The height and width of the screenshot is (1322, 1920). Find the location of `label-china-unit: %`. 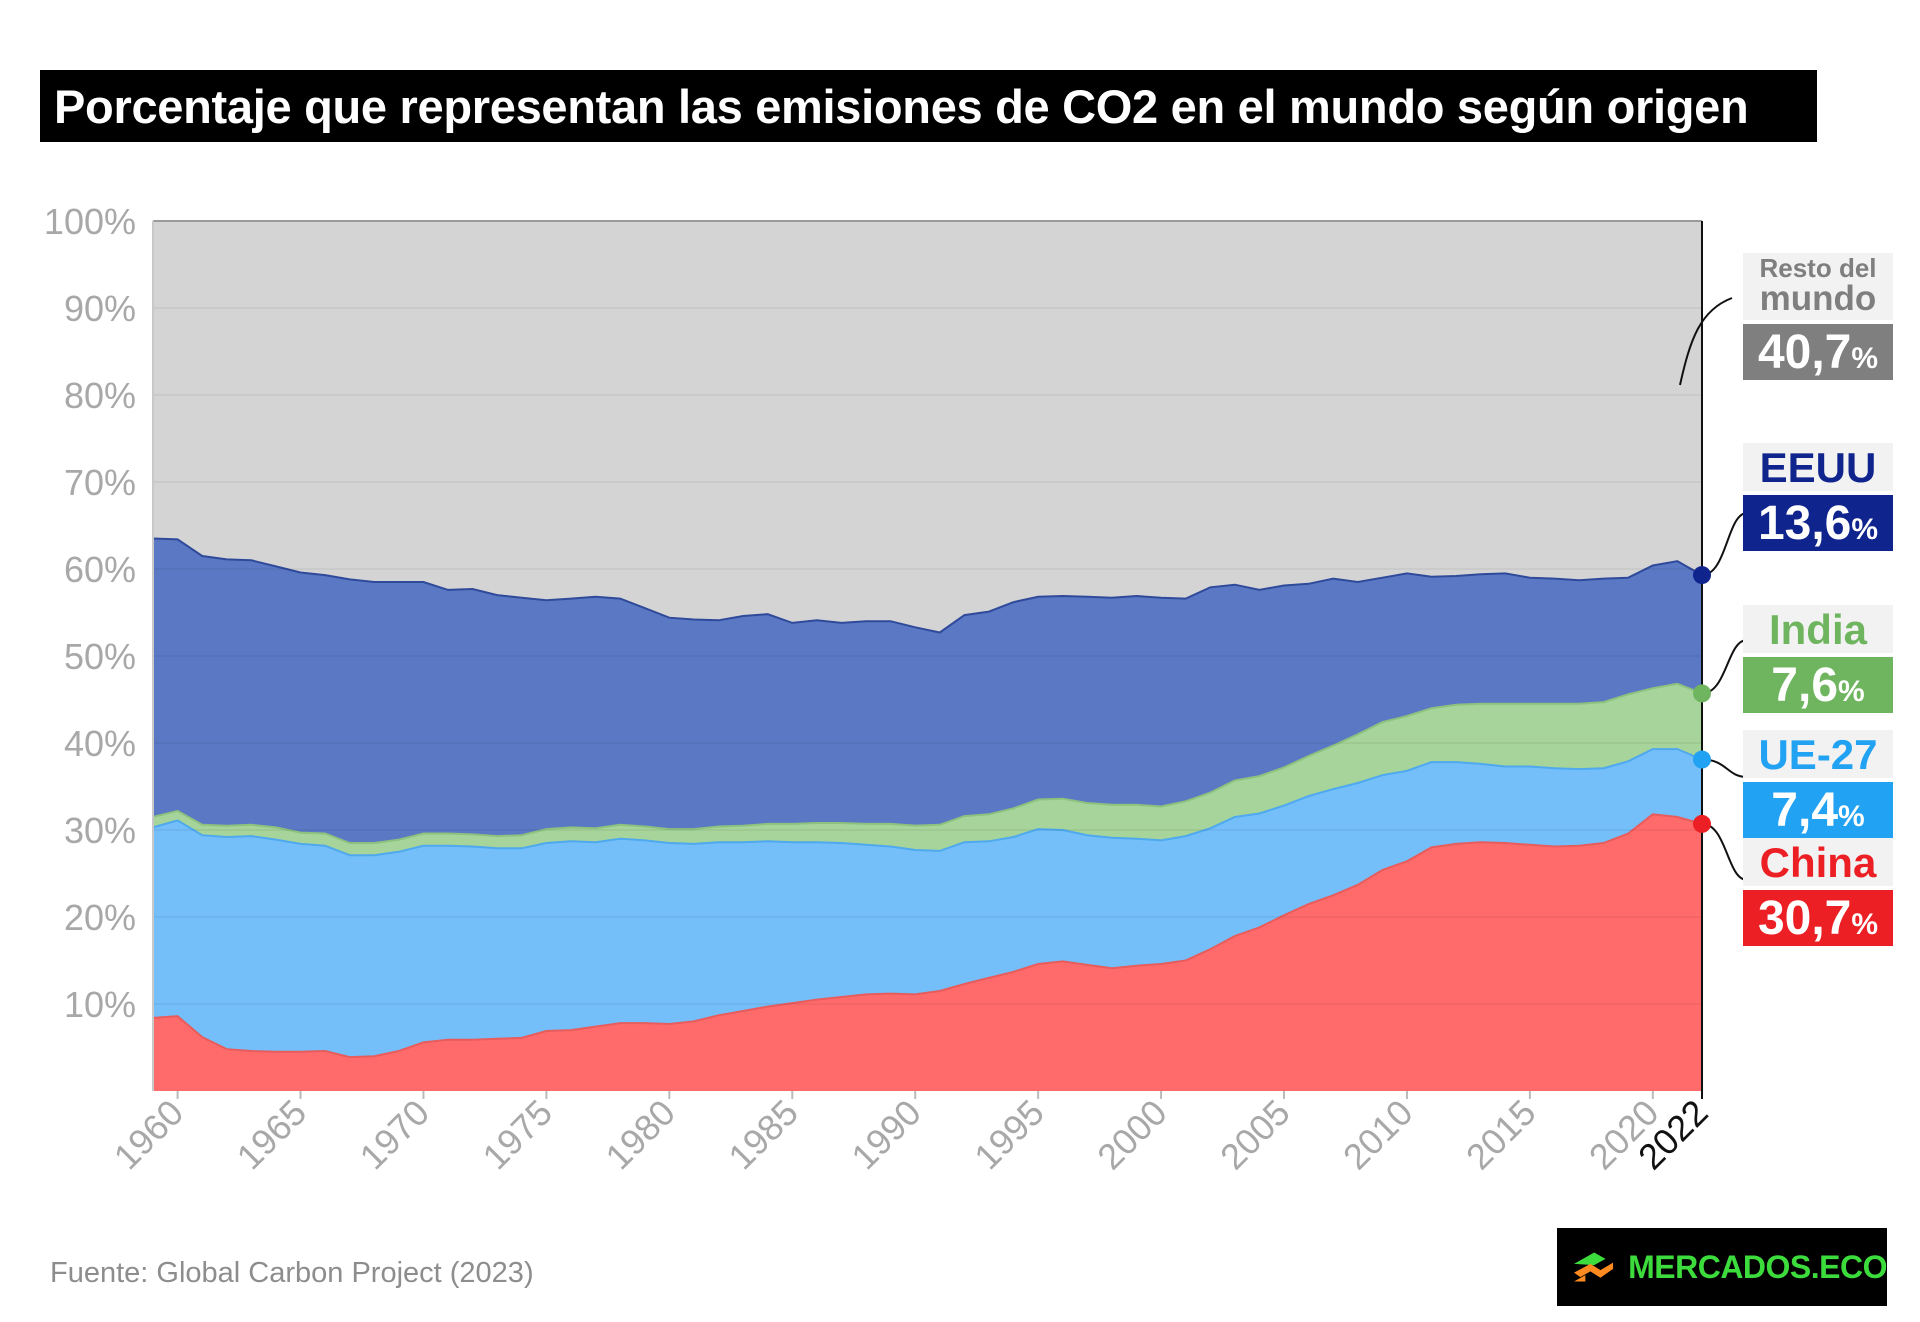

label-china-unit: % is located at coordinates (1865, 924).